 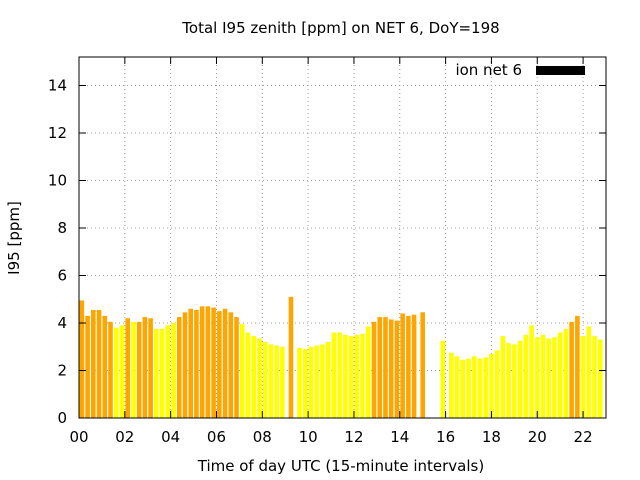 I want to click on x-tick-label: 20, so click(x=537, y=437).